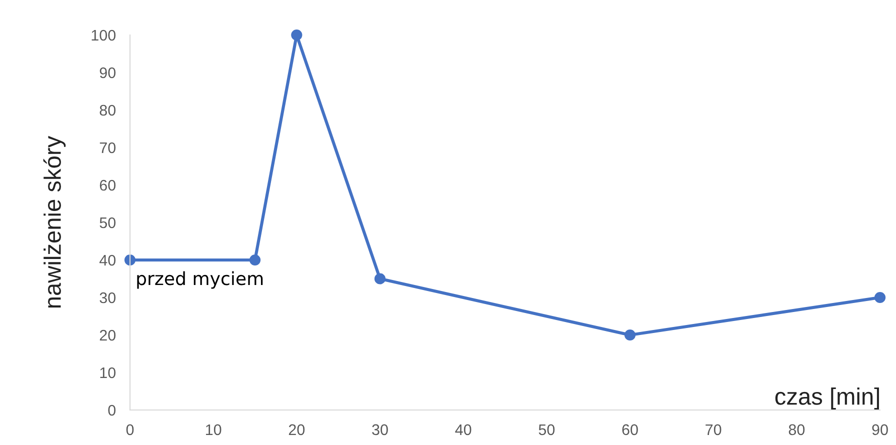 The width and height of the screenshot is (896, 445). Describe the element at coordinates (463, 430) in the screenshot. I see `x-tick-label: 40` at that location.